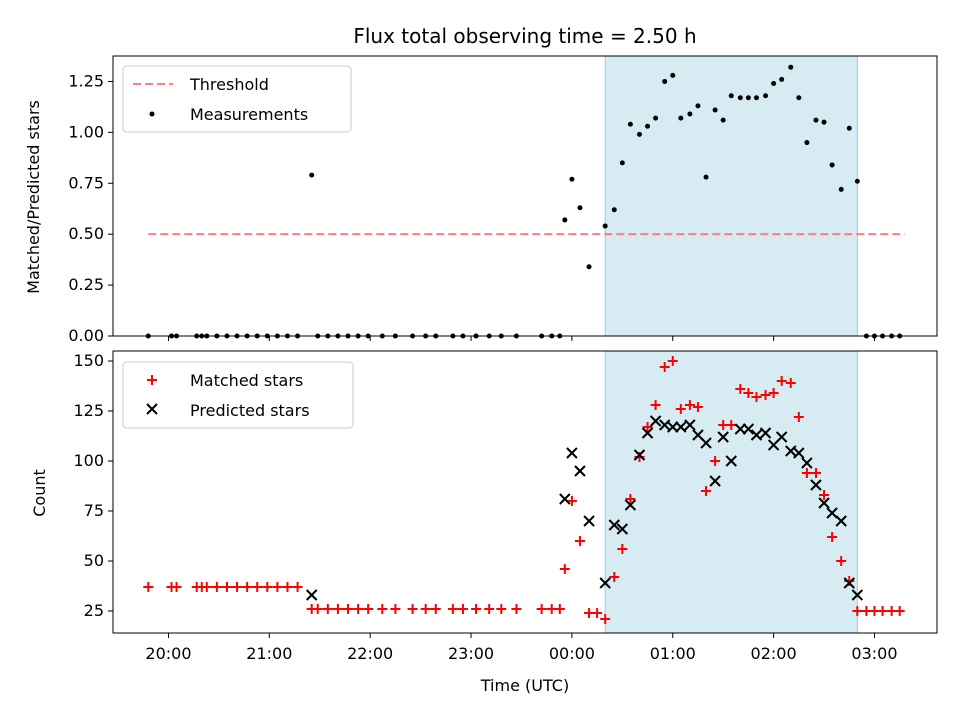 This screenshot has height=720, width=960. Describe the element at coordinates (524, 685) in the screenshot. I see `x-axis-label: Time (UTC)` at that location.